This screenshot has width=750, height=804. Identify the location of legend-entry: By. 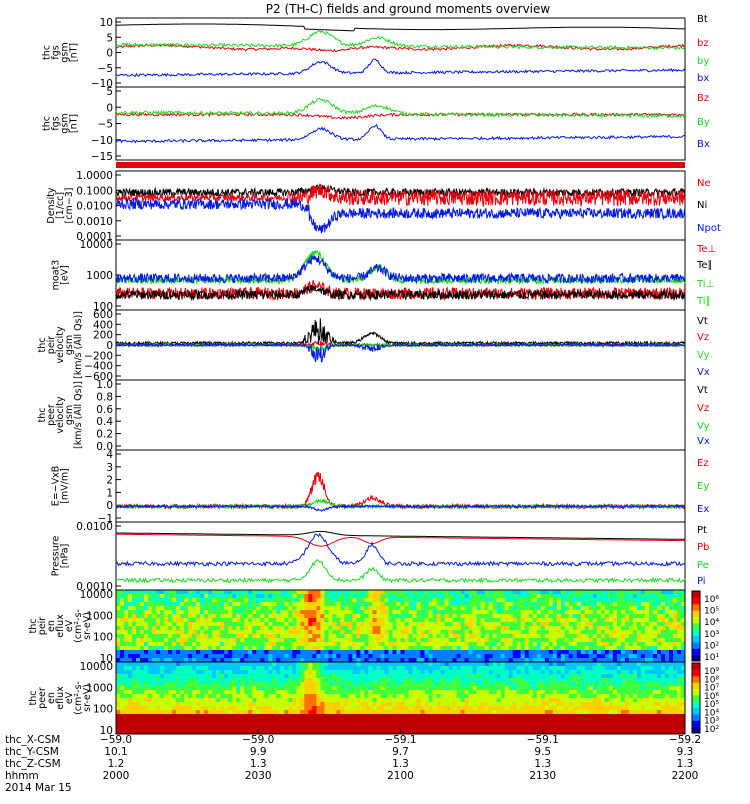
(703, 122).